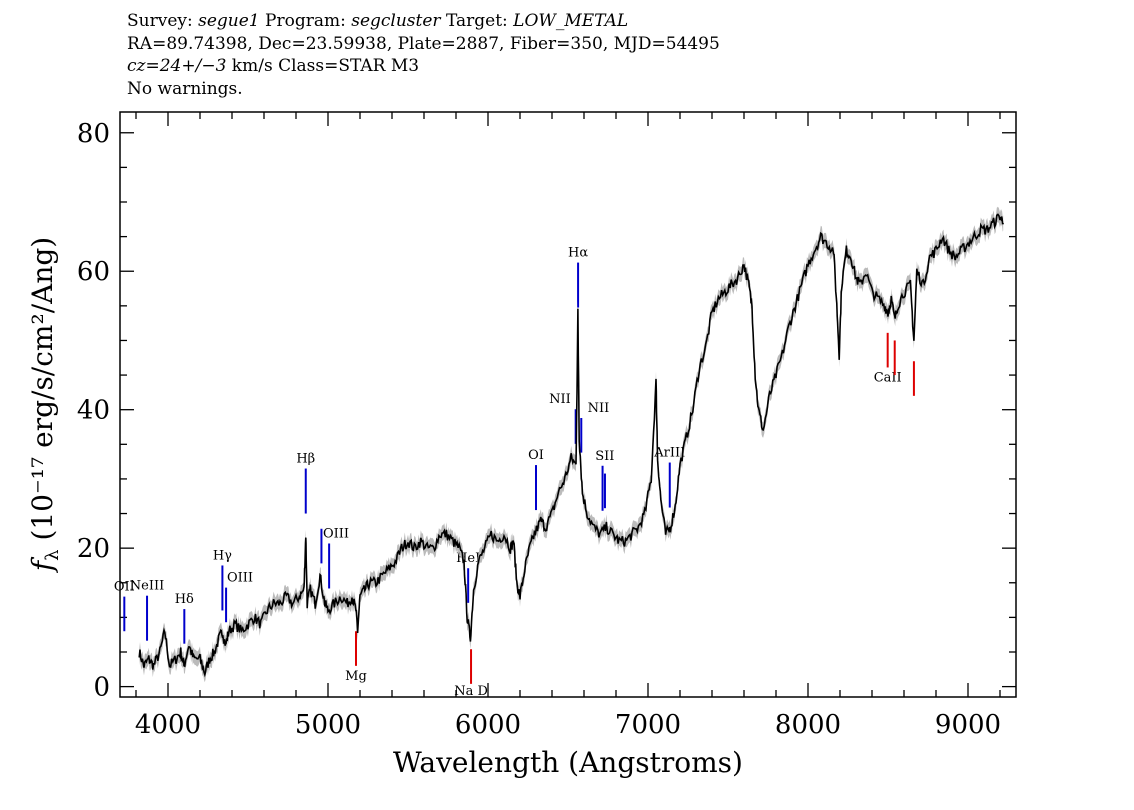 This screenshot has width=1134, height=810. What do you see at coordinates (93, 411) in the screenshot?
I see `y-tick-label: 40` at bounding box center [93, 411].